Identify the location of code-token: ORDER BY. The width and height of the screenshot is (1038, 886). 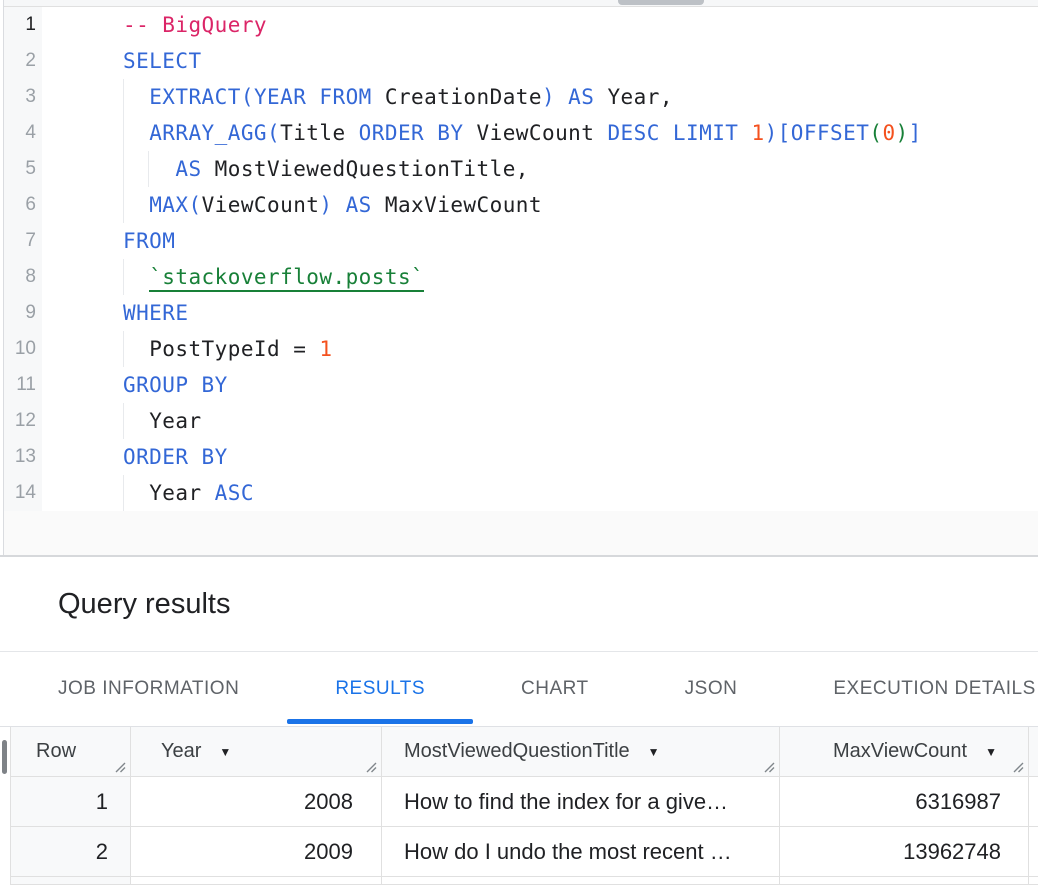
(404, 133).